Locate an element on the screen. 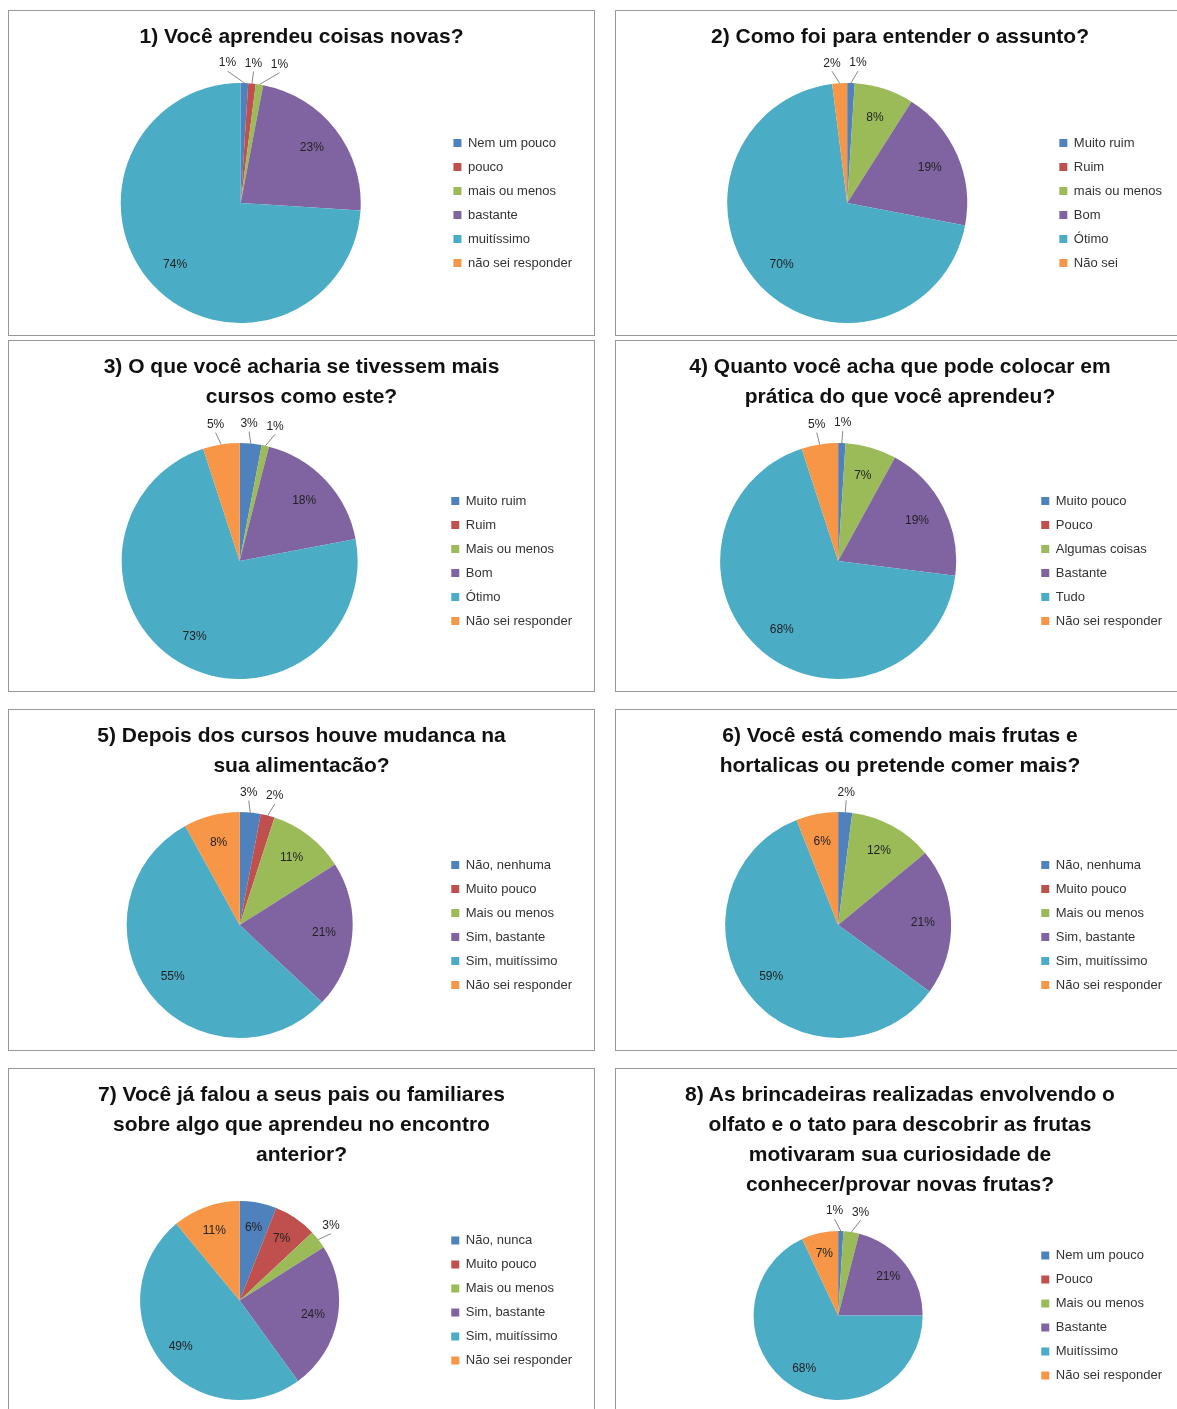  chart-title: 1) Você aprendeu coisas novas? is located at coordinates (301, 36).